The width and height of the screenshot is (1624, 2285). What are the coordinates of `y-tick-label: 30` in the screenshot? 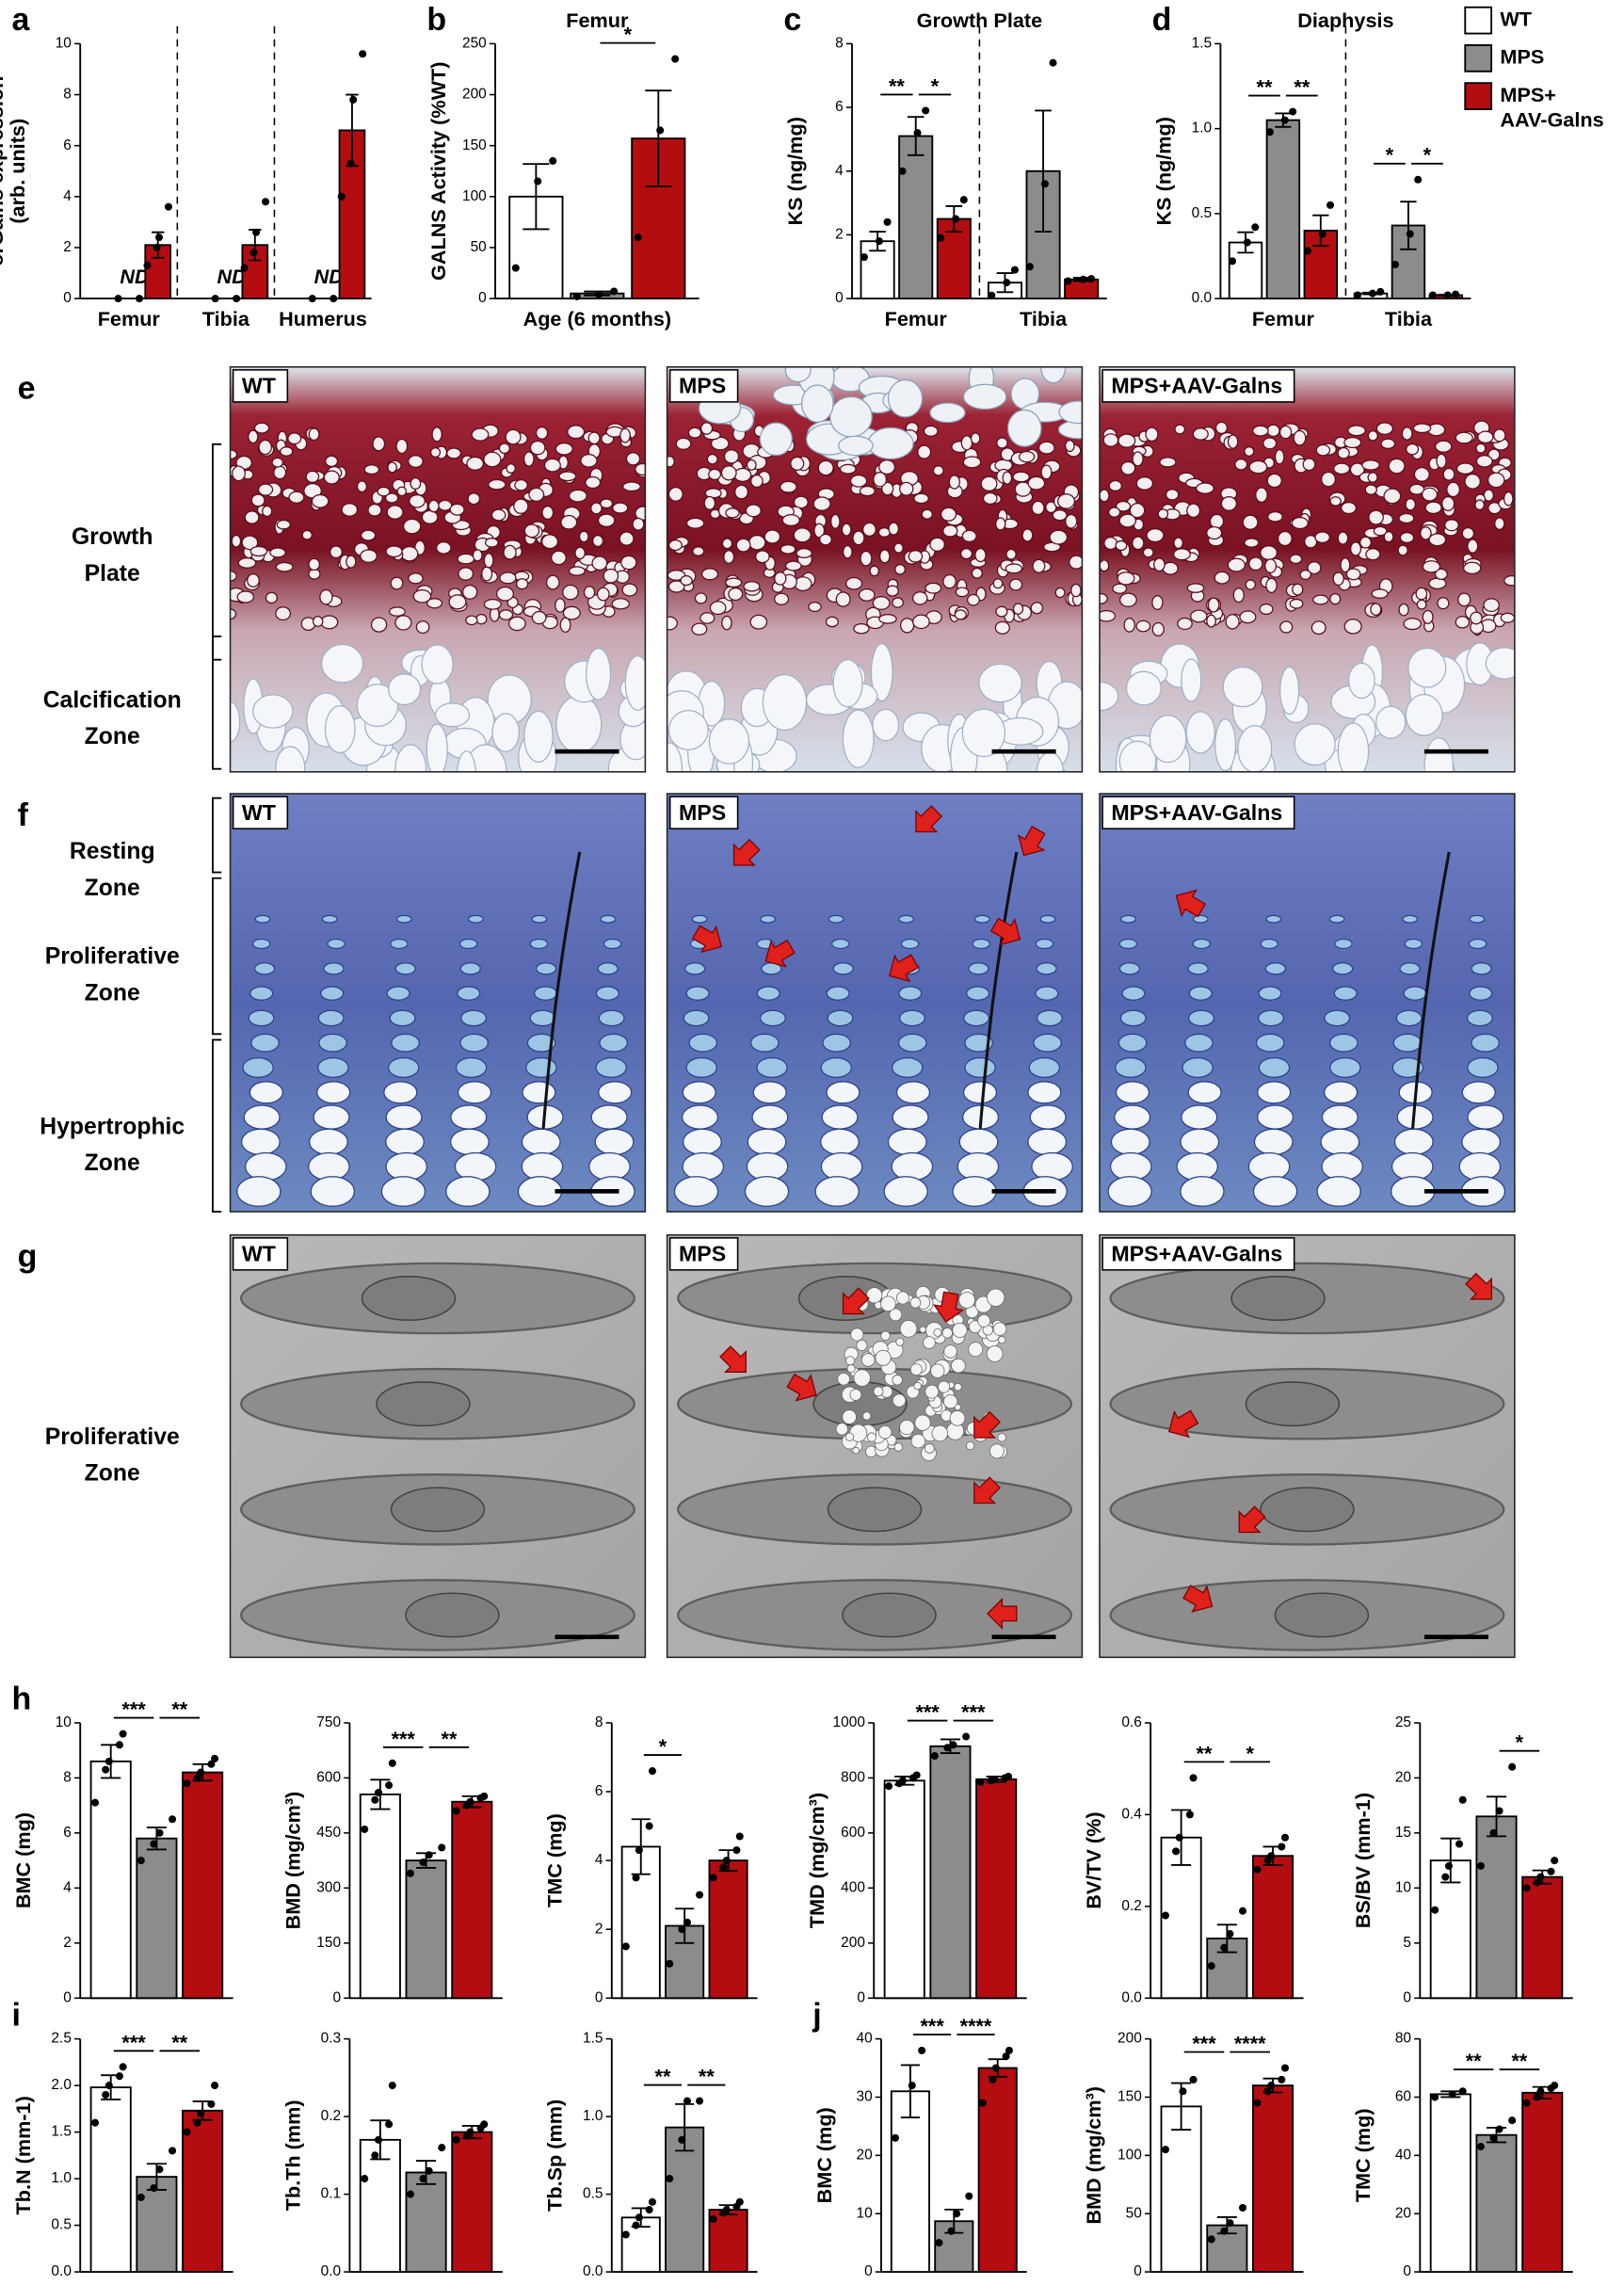 It's located at (864, 2097).